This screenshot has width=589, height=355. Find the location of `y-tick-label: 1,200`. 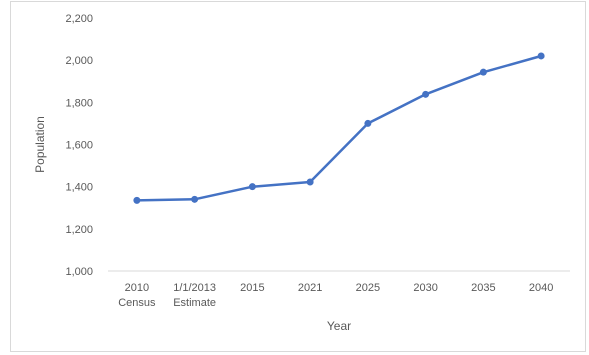

y-tick-label: 1,200 is located at coordinates (79, 230).